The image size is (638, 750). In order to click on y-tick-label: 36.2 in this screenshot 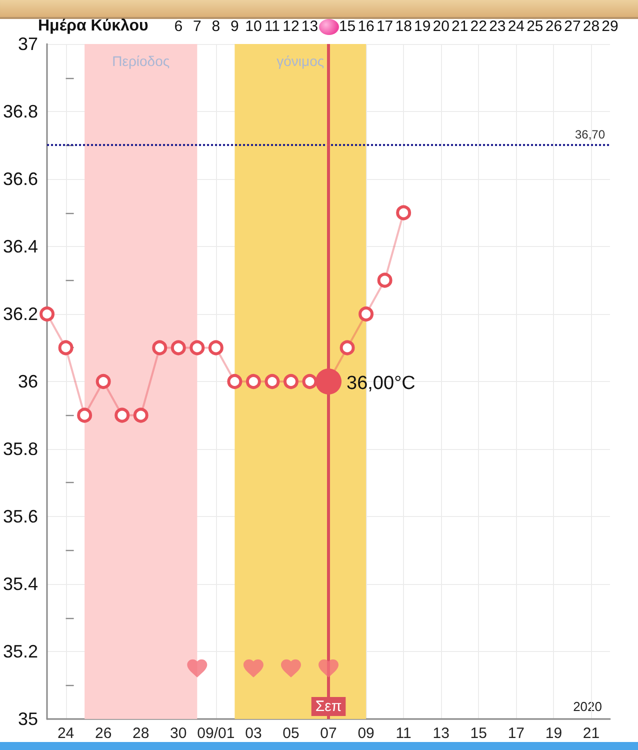, I will do `click(20, 314)`.